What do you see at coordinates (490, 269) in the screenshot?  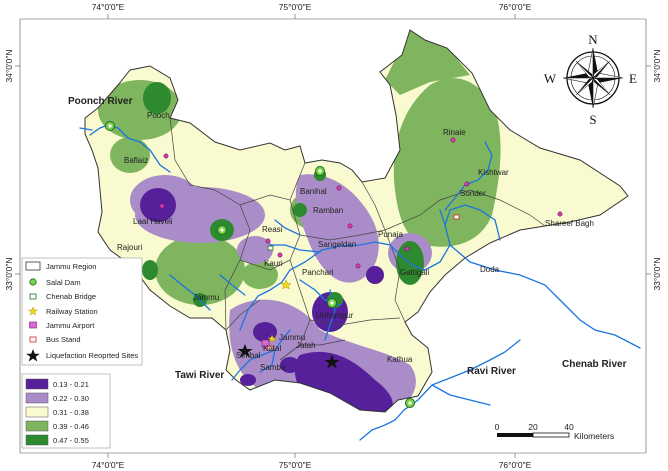 I see `label-doda: Doda` at bounding box center [490, 269].